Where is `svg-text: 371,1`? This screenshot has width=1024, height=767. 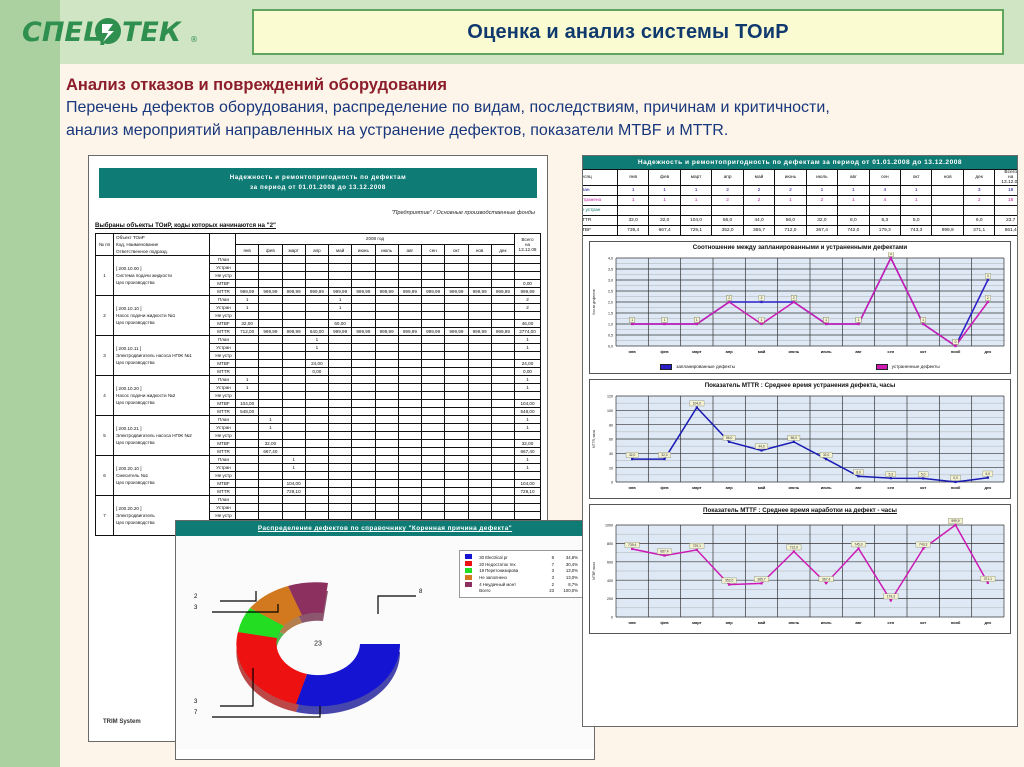 svg-text: 371,1 is located at coordinates (988, 579).